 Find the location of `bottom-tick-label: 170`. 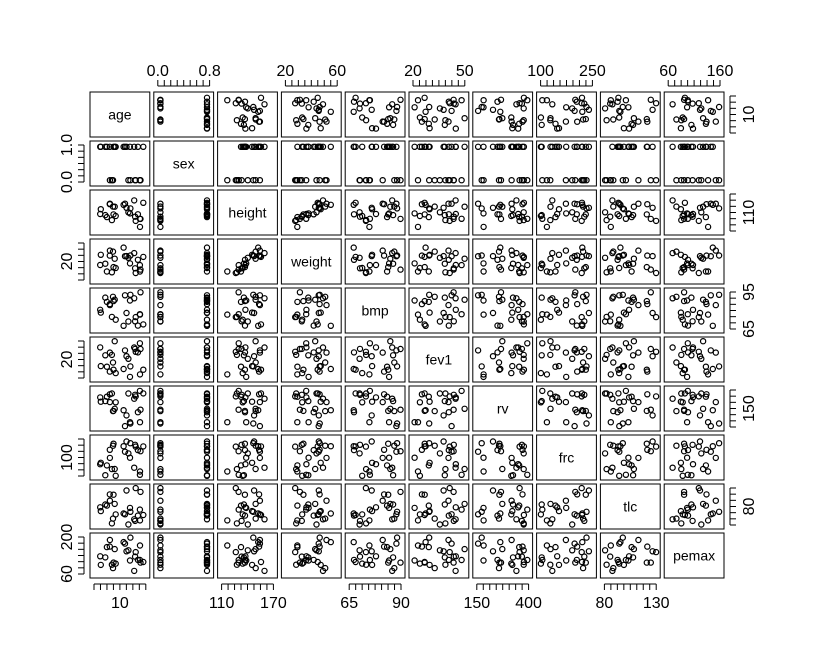

bottom-tick-label: 170 is located at coordinates (273, 603).